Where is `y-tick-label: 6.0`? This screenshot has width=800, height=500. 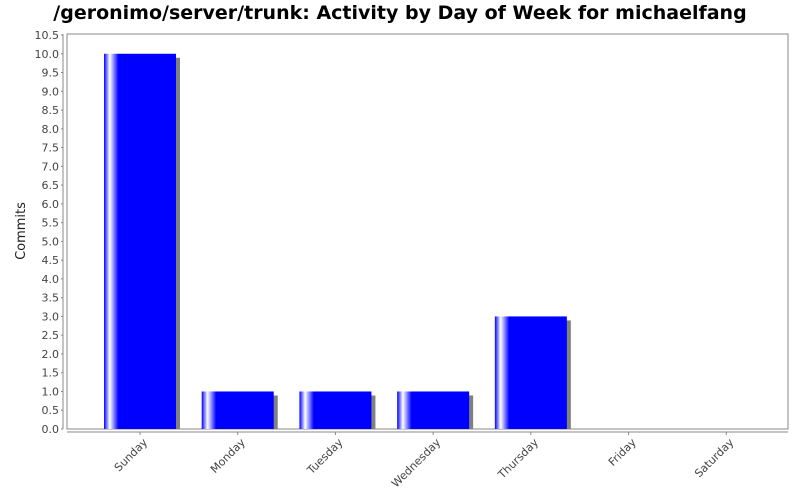
y-tick-label: 6.0 is located at coordinates (51, 204).